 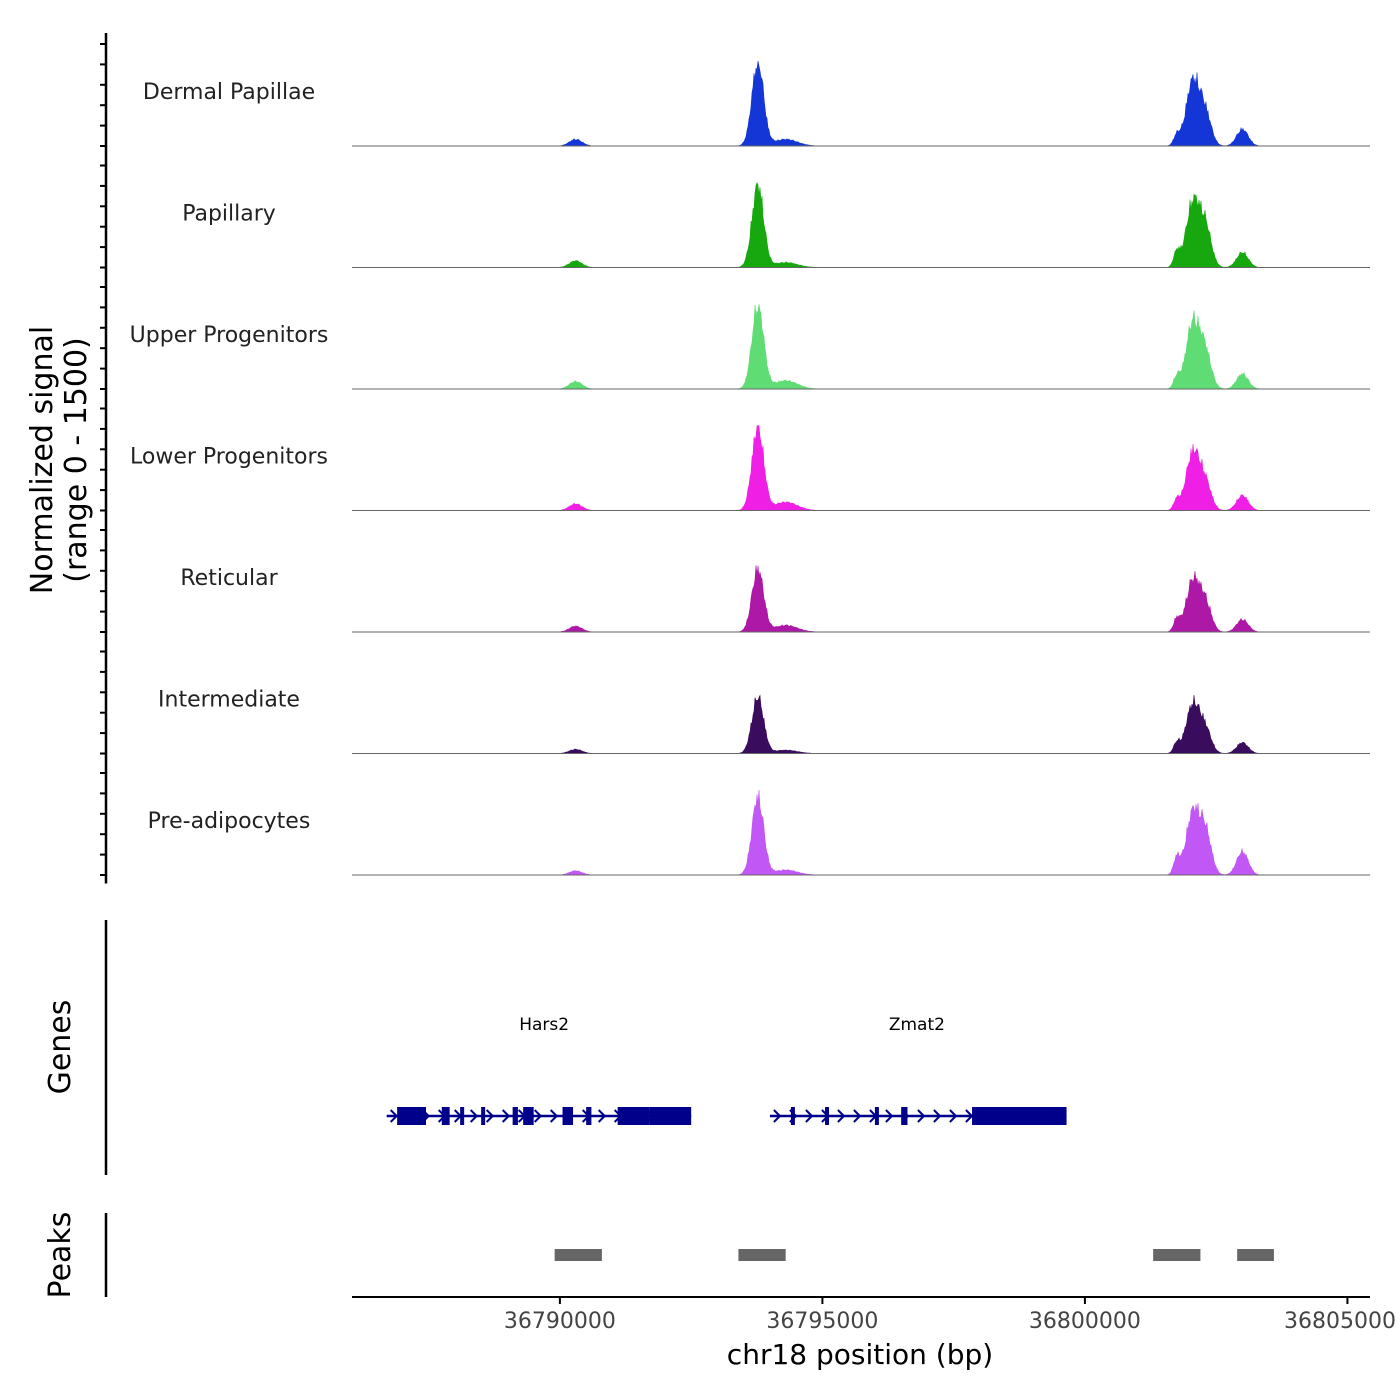 What do you see at coordinates (229, 821) in the screenshot?
I see `track-label: Pre-adipocytes` at bounding box center [229, 821].